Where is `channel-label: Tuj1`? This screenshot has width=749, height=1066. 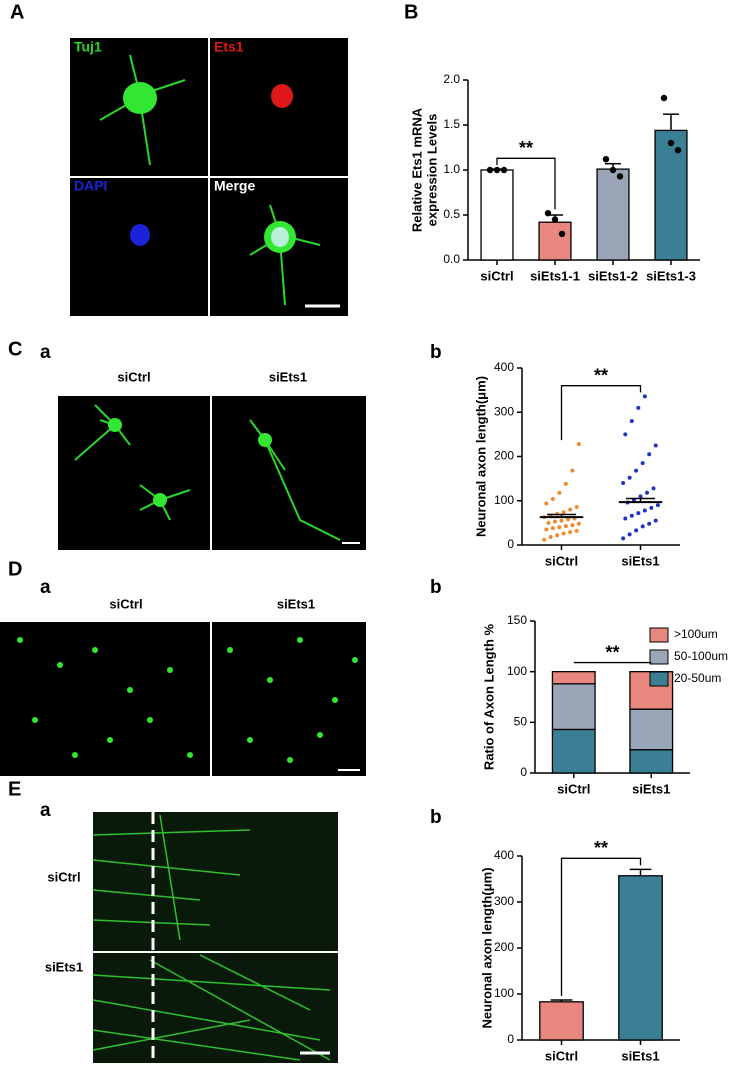
channel-label: Tuj1 is located at coordinates (88, 47).